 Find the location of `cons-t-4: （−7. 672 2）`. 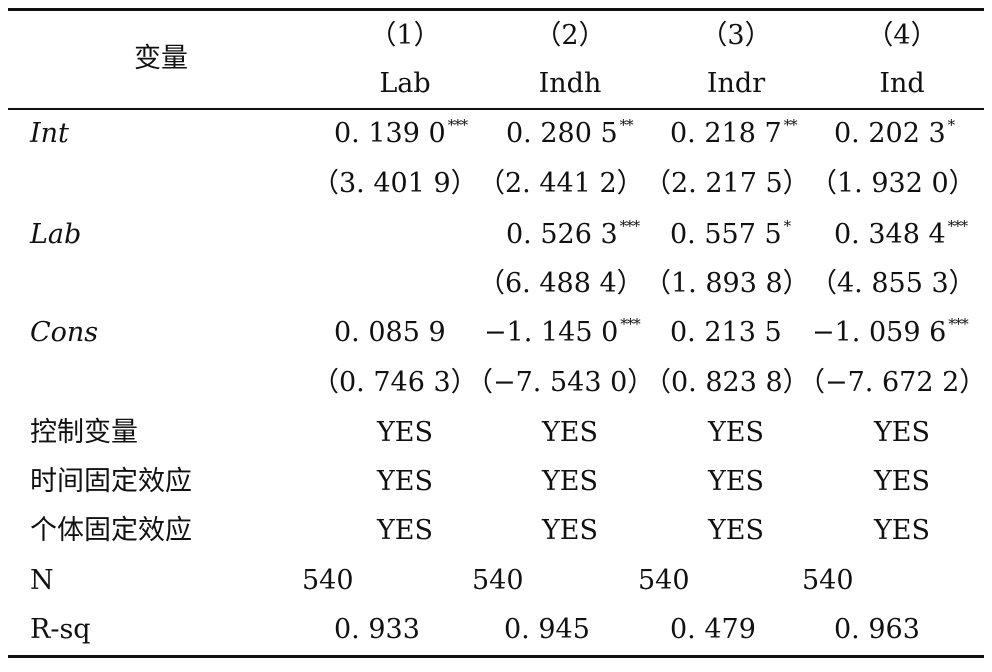

cons-t-4: （−7. 672 2） is located at coordinates (892, 382).